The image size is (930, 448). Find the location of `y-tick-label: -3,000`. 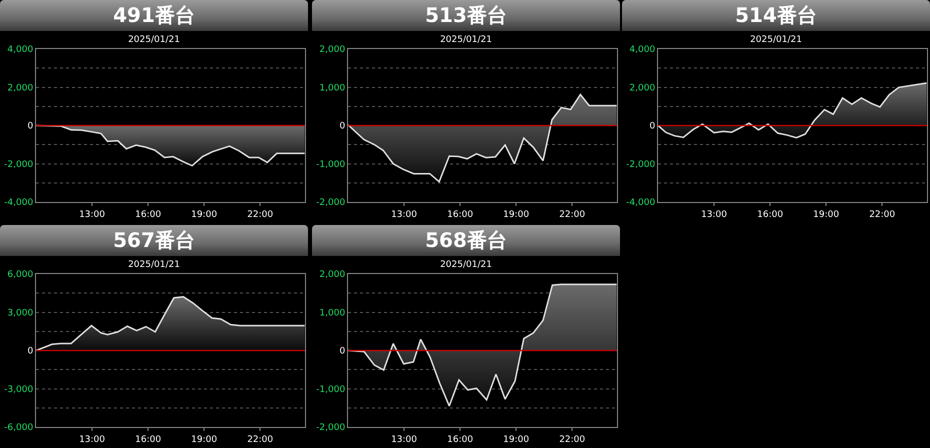

y-tick-label: -3,000 is located at coordinates (19, 389).